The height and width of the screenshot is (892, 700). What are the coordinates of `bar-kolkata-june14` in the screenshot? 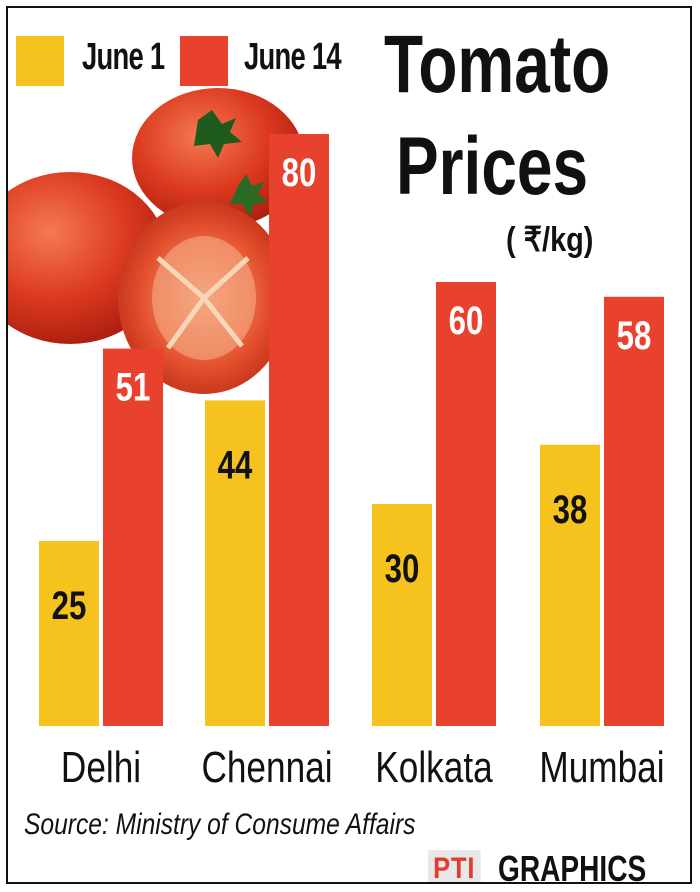 It's located at (466, 504).